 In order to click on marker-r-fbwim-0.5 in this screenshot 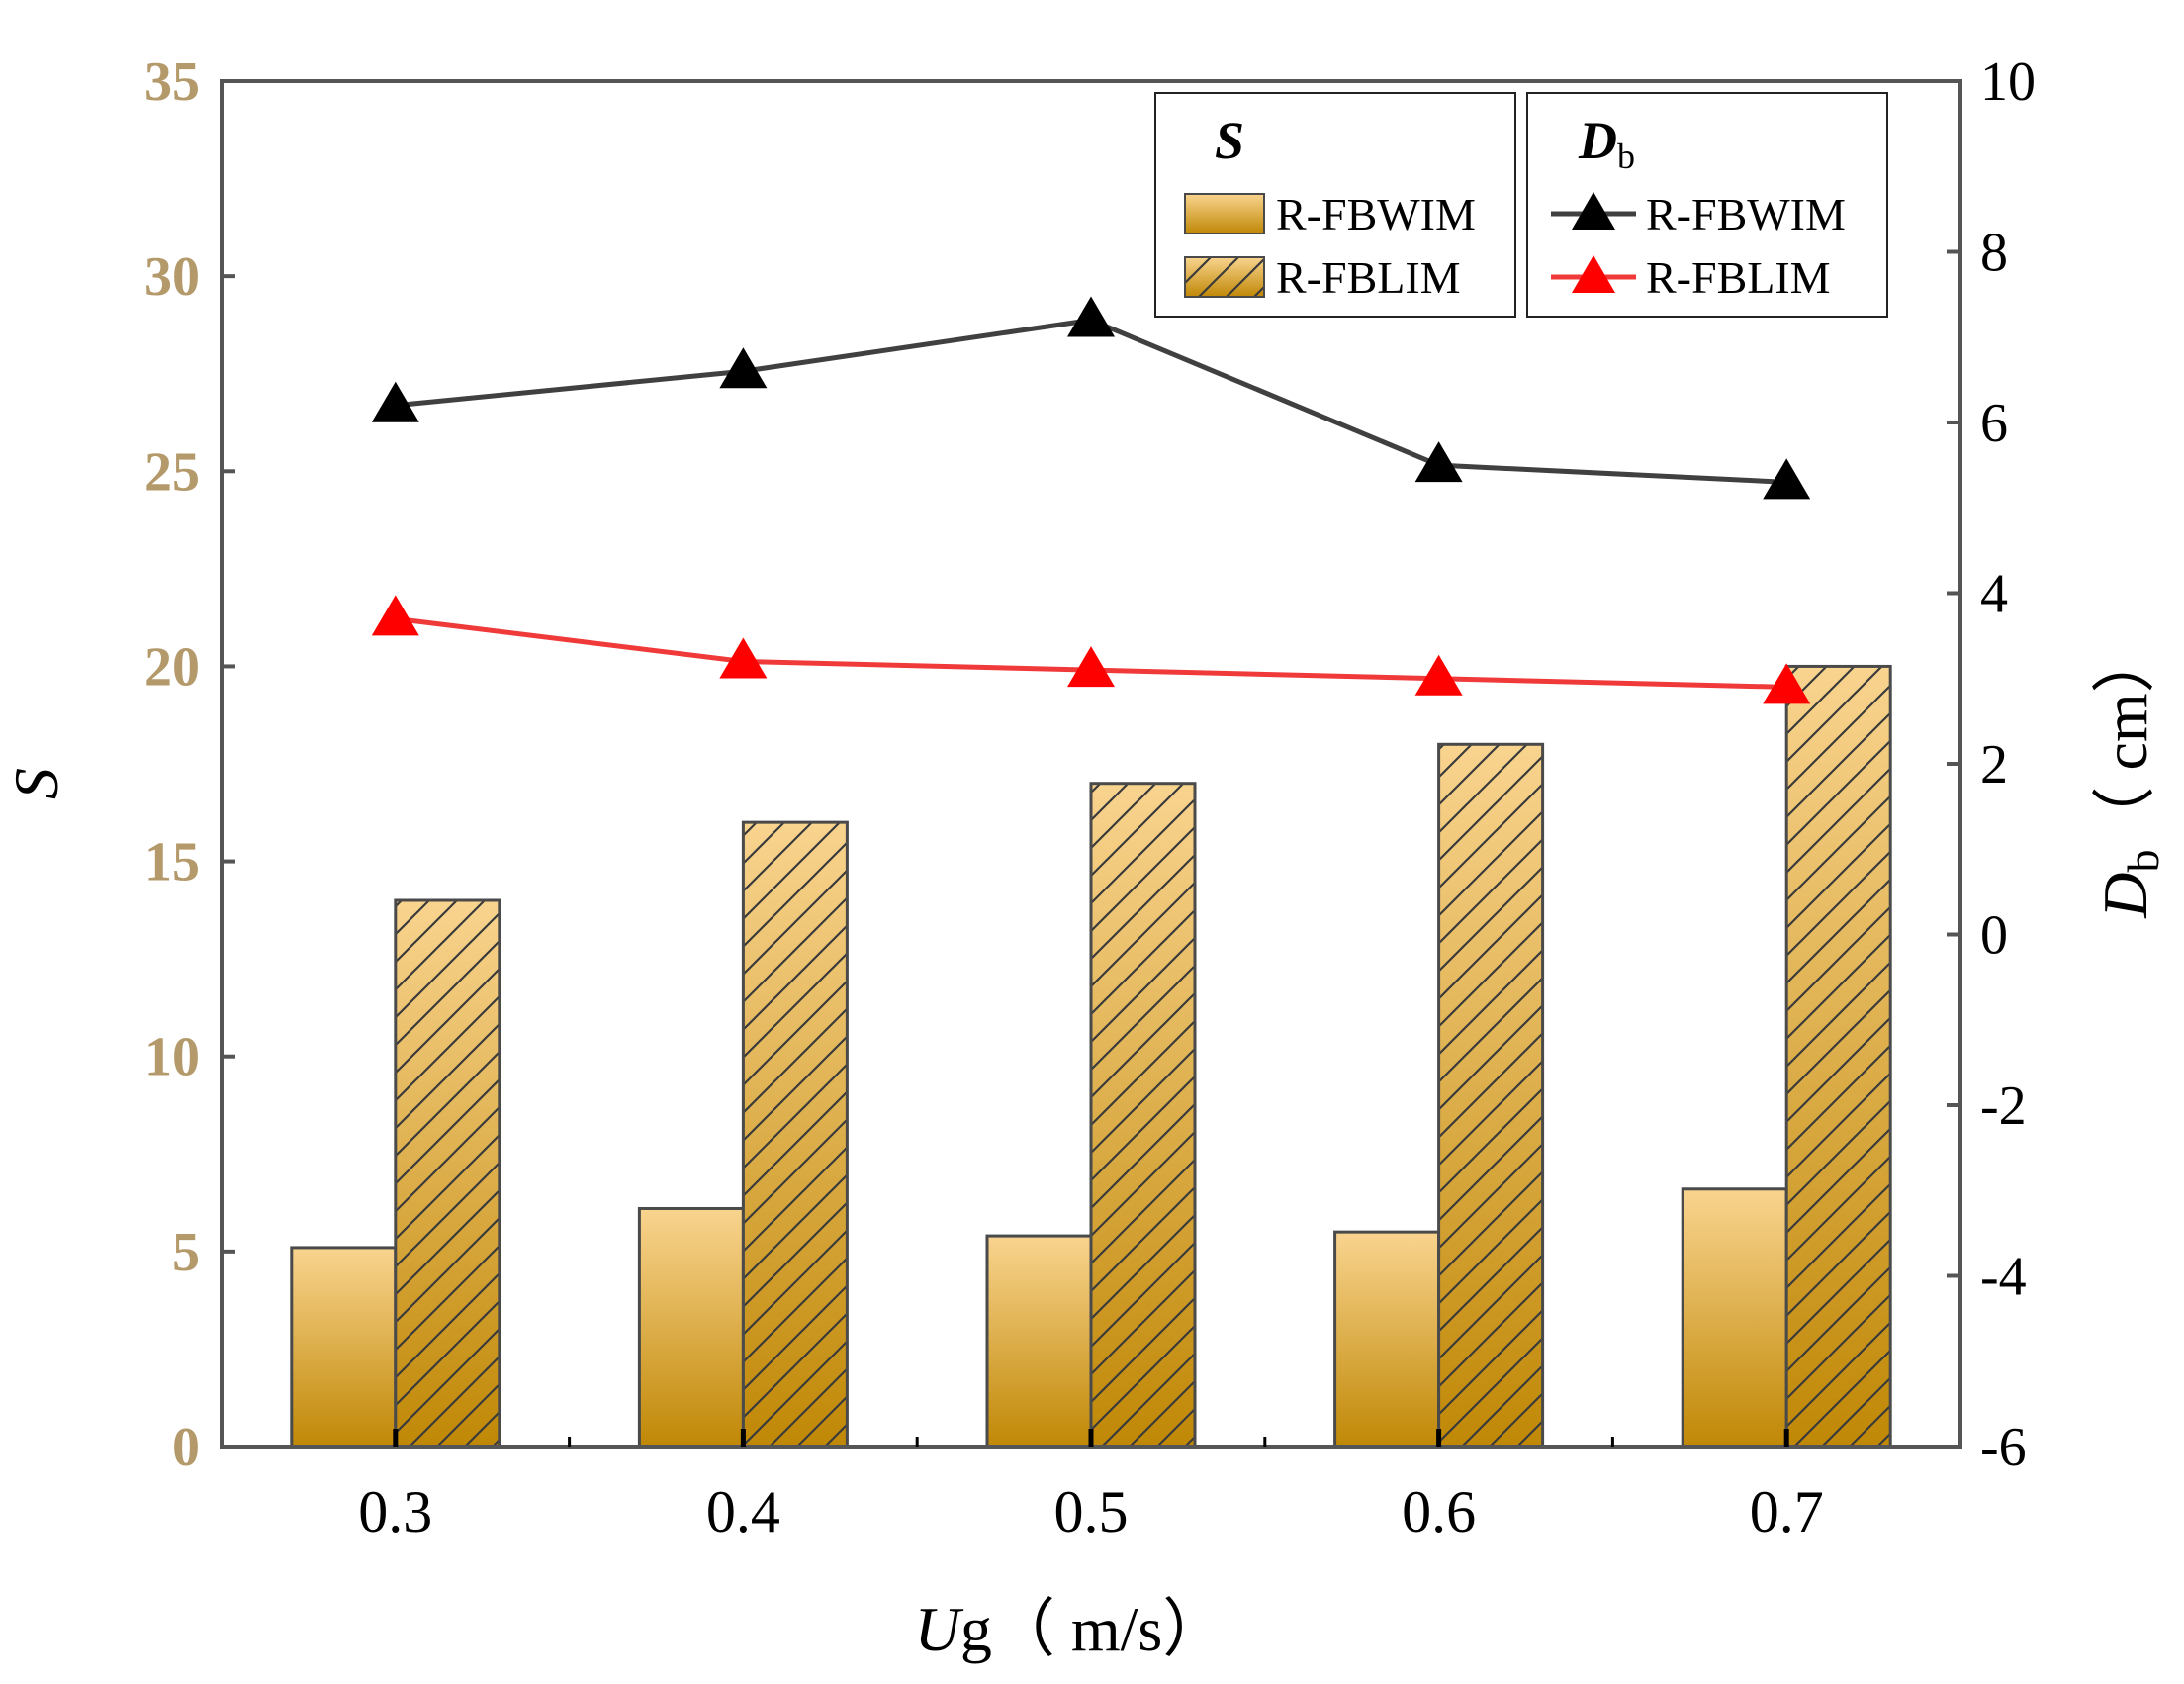, I will do `click(1091, 316)`.